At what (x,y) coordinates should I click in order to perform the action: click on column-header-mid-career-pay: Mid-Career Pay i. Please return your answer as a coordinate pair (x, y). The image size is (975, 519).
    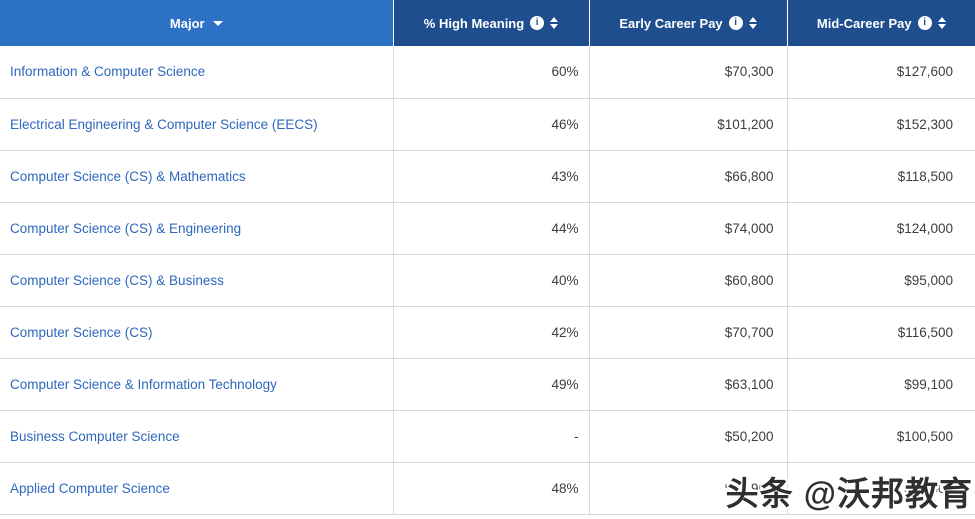
    Looking at the image, I should click on (880, 23).